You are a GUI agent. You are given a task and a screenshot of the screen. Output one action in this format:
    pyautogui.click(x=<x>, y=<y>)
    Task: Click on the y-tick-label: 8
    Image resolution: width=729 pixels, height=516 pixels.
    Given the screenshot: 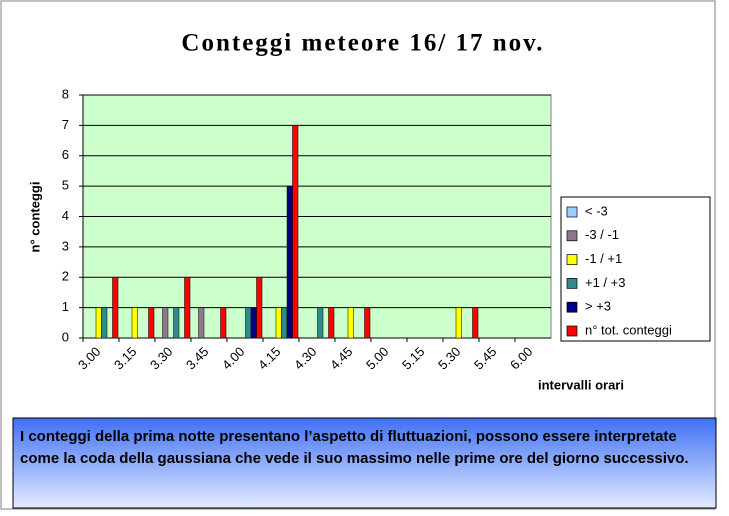 What is the action you would take?
    pyautogui.click(x=65, y=93)
    